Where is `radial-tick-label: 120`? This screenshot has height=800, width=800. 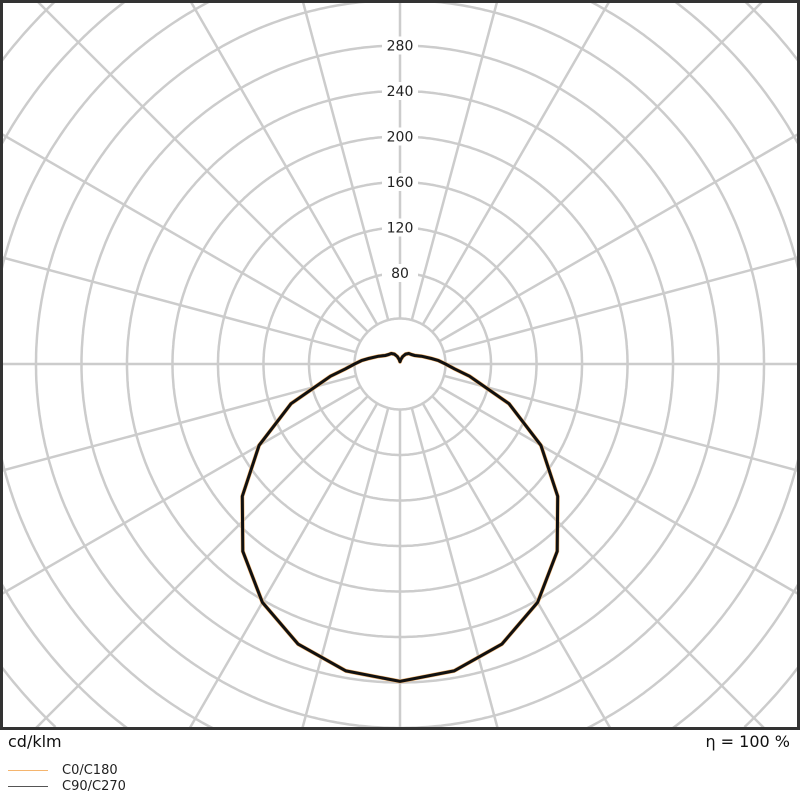 radial-tick-label: 120 is located at coordinates (400, 229).